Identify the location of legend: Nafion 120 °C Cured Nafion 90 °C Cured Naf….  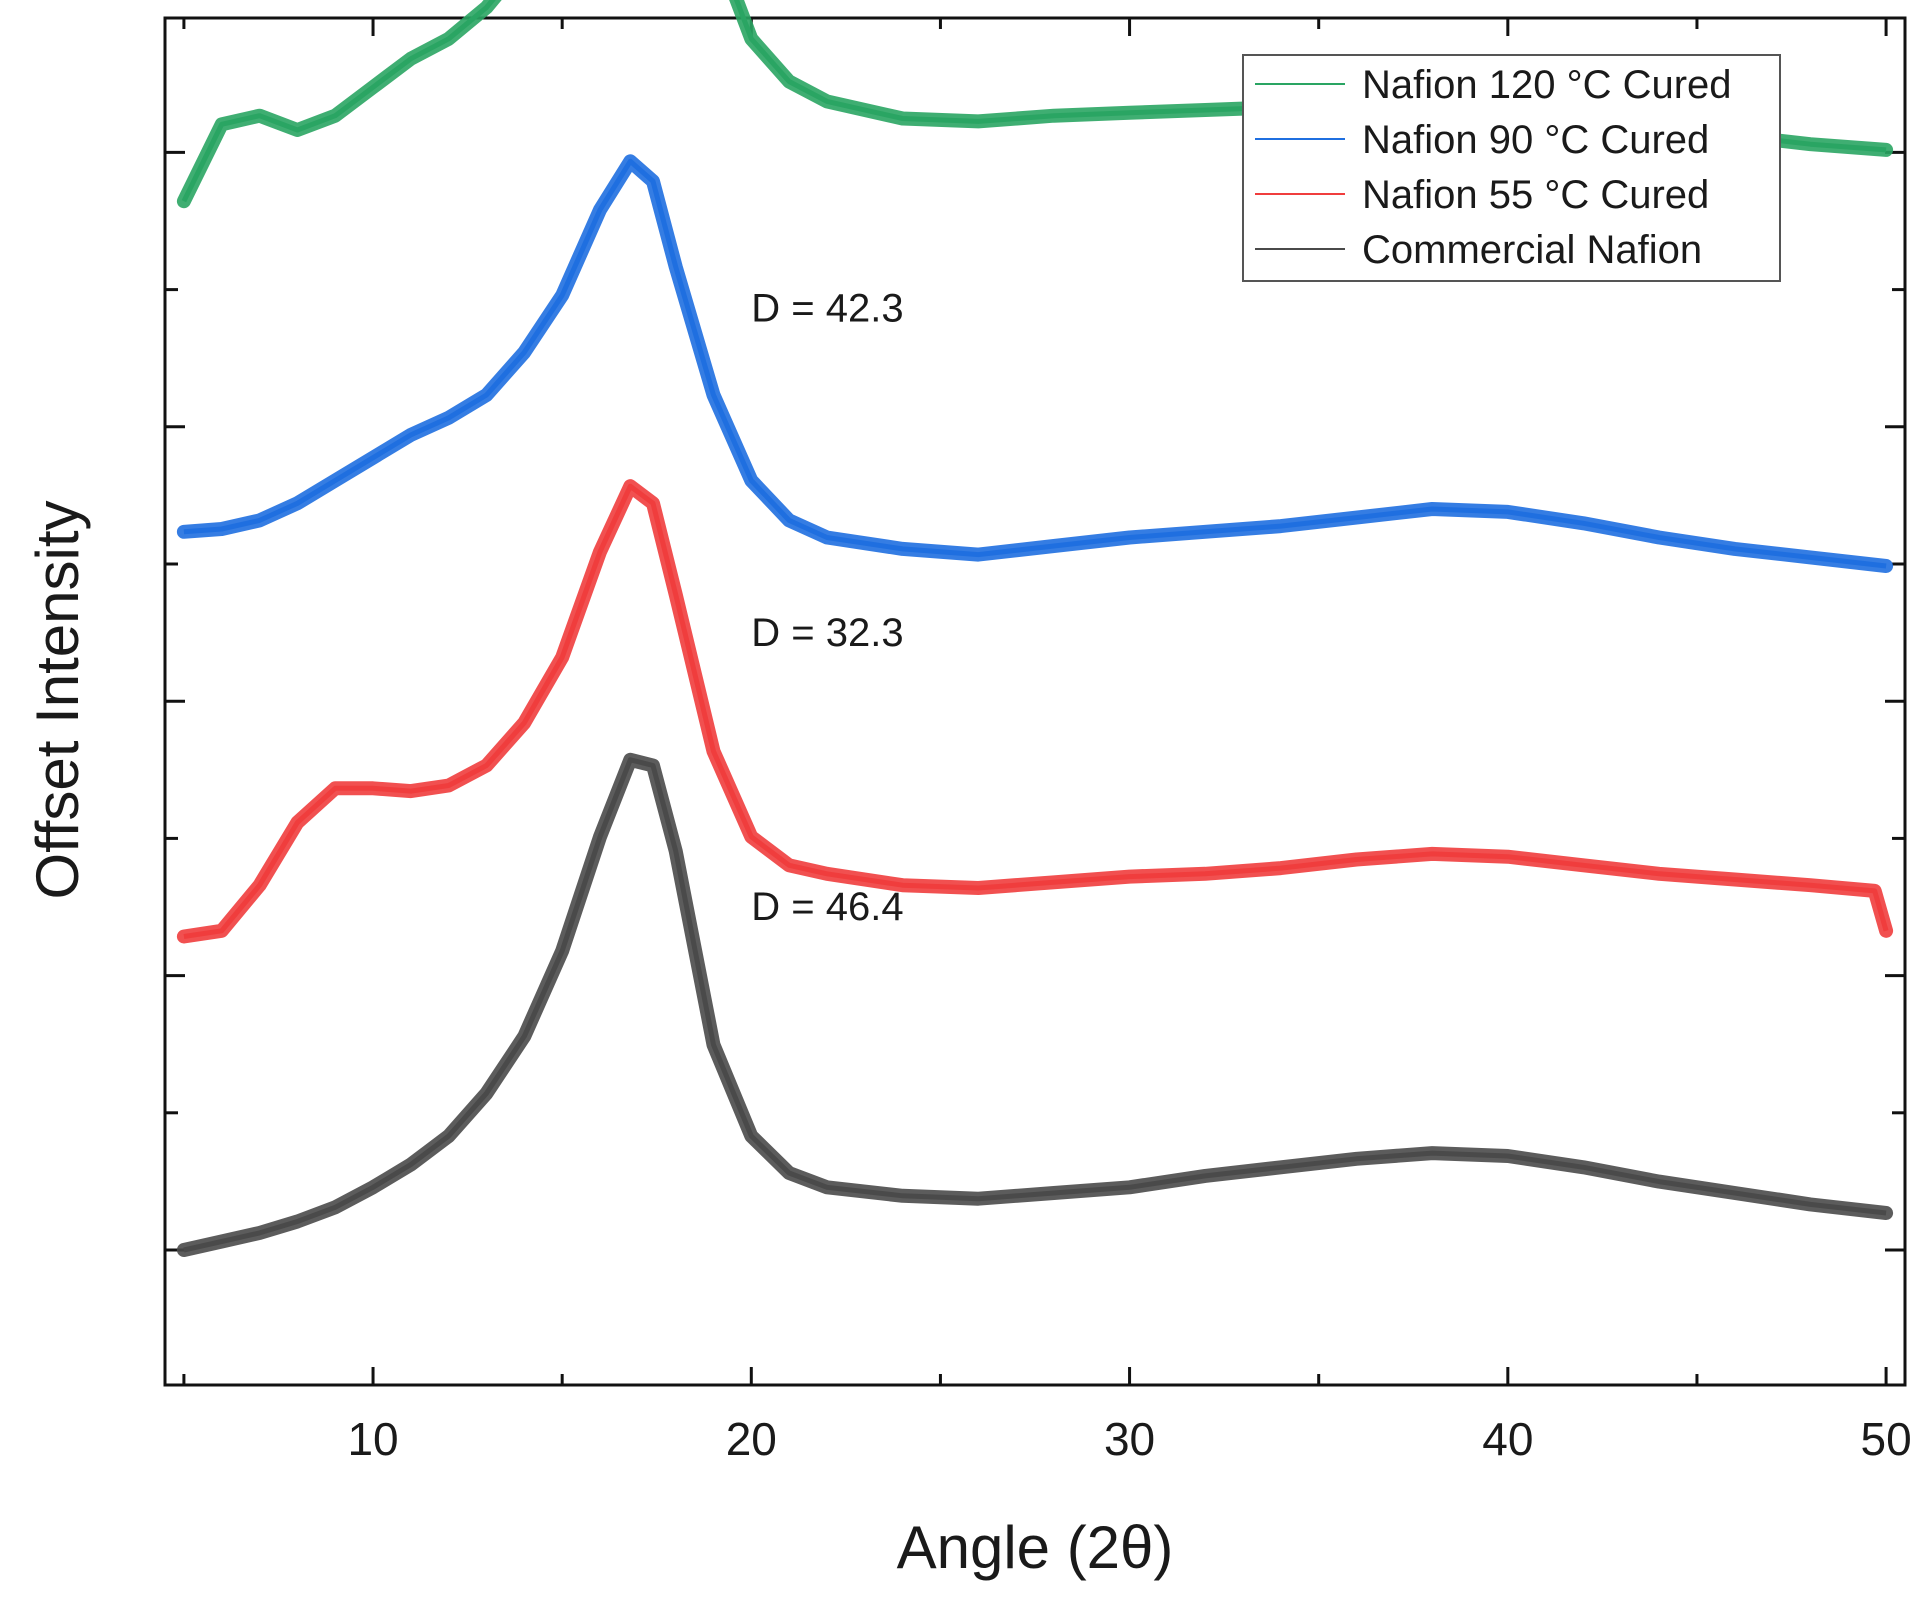
(1511, 168).